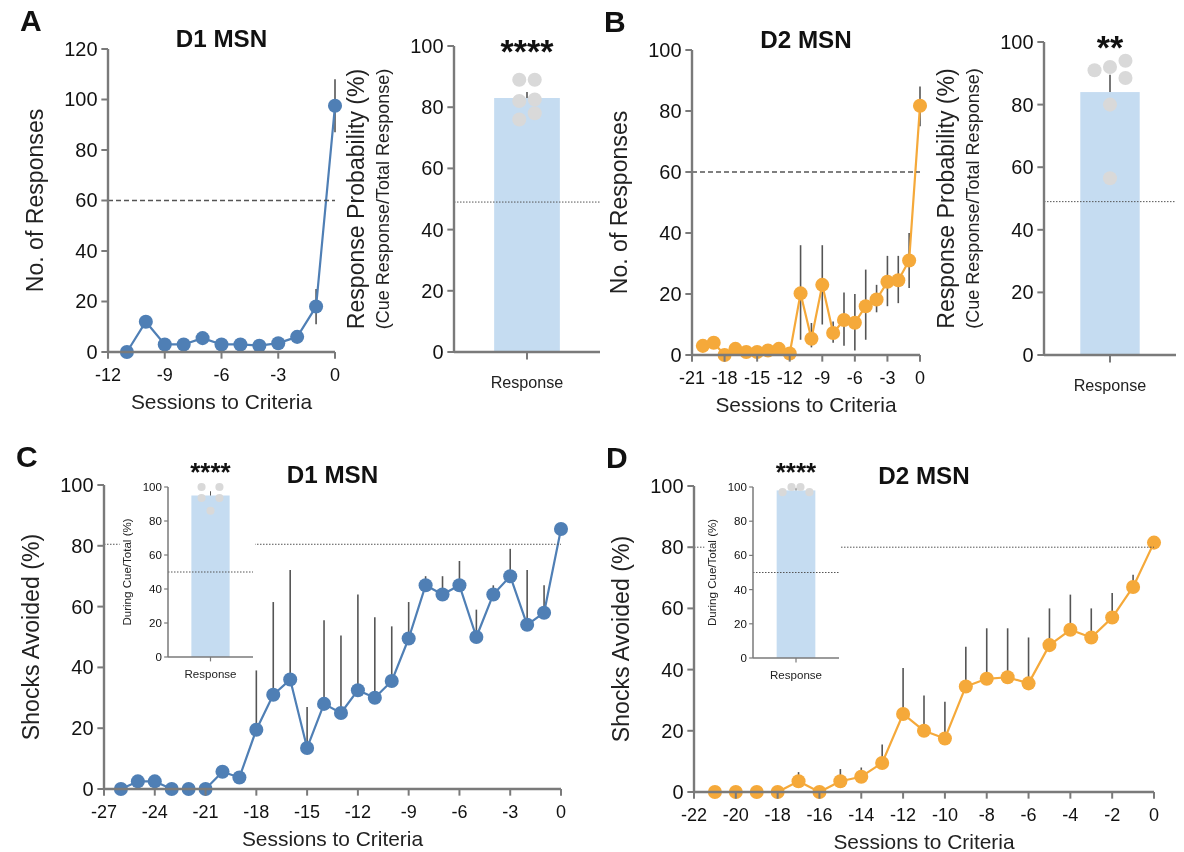 The width and height of the screenshot is (1184, 852). I want to click on x-tick-label: -2, so click(1112, 814).